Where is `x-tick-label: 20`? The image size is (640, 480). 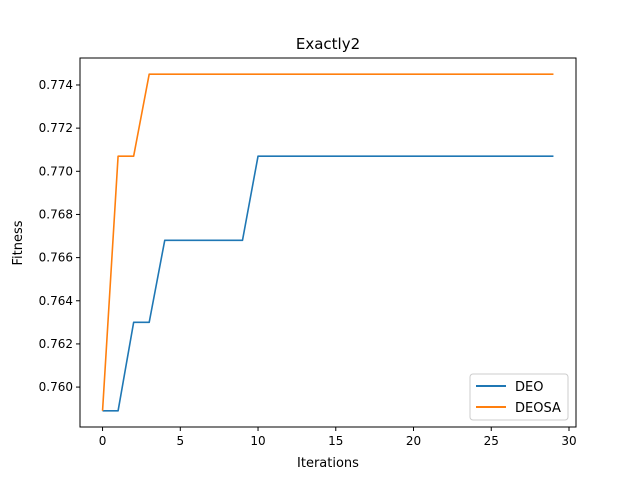 x-tick-label: 20 is located at coordinates (413, 441).